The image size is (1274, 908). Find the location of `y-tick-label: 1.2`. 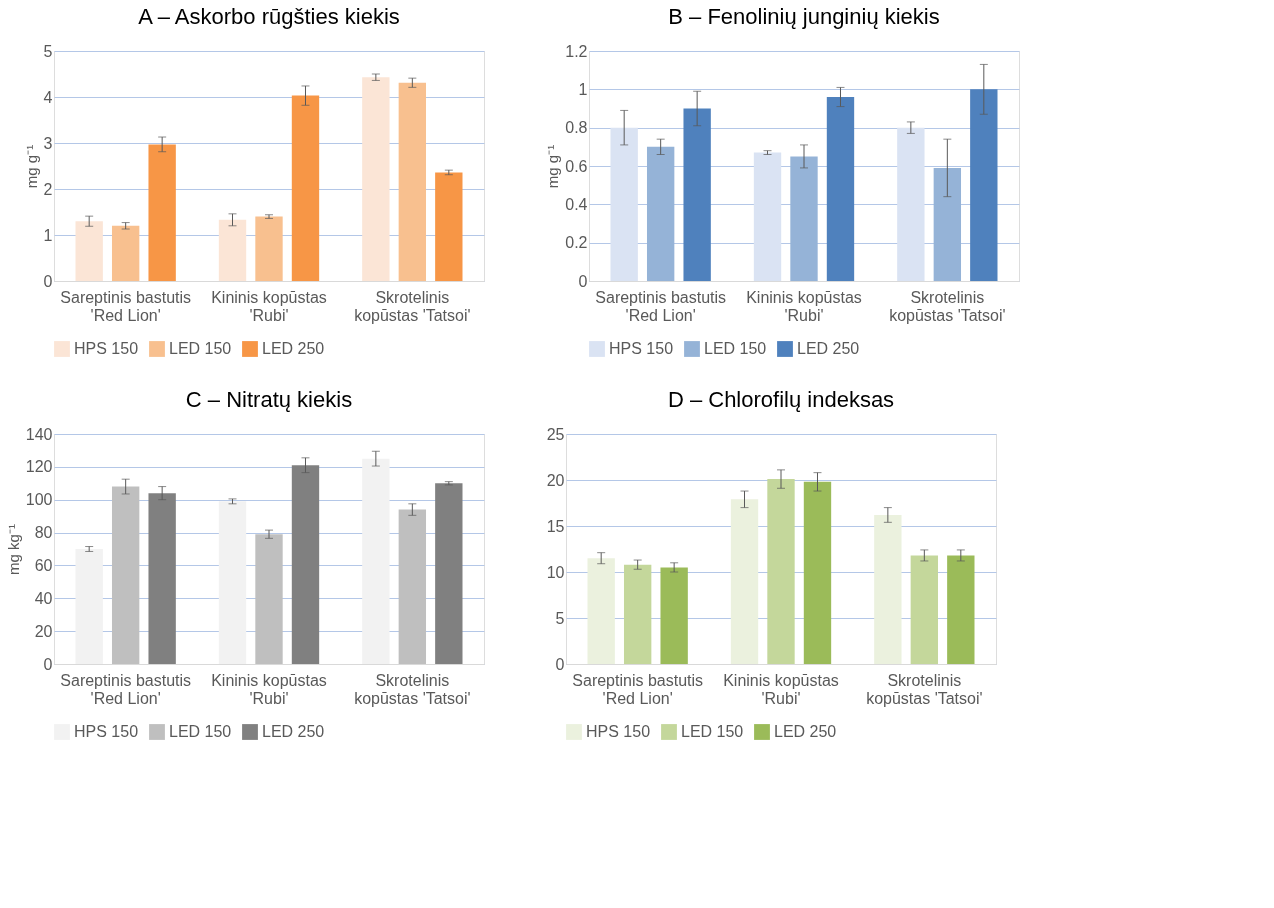

y-tick-label: 1.2 is located at coordinates (576, 51).